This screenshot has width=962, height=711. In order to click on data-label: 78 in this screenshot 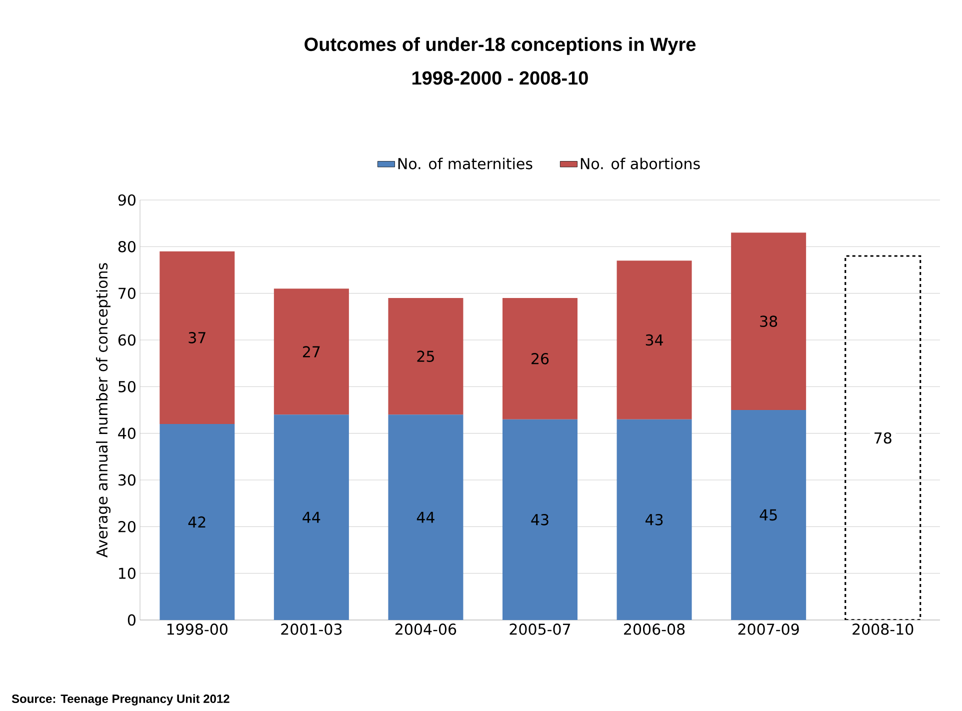, I will do `click(883, 438)`.